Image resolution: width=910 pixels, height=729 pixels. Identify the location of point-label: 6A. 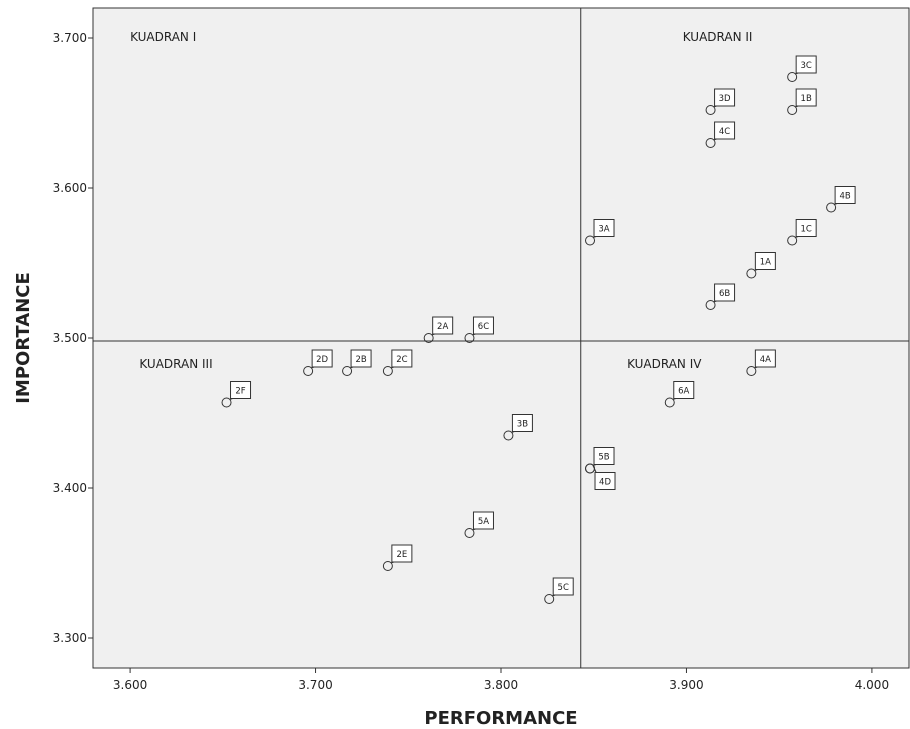
(683, 392).